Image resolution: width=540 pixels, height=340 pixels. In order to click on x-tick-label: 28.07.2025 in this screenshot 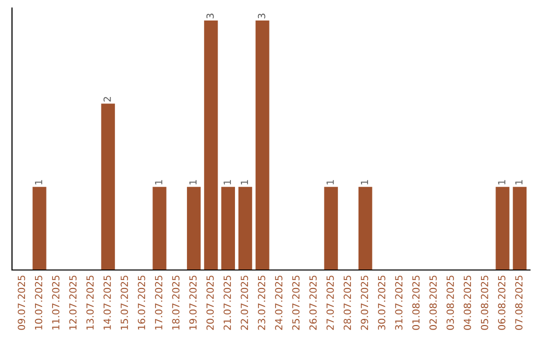, I will do `click(348, 303)`.